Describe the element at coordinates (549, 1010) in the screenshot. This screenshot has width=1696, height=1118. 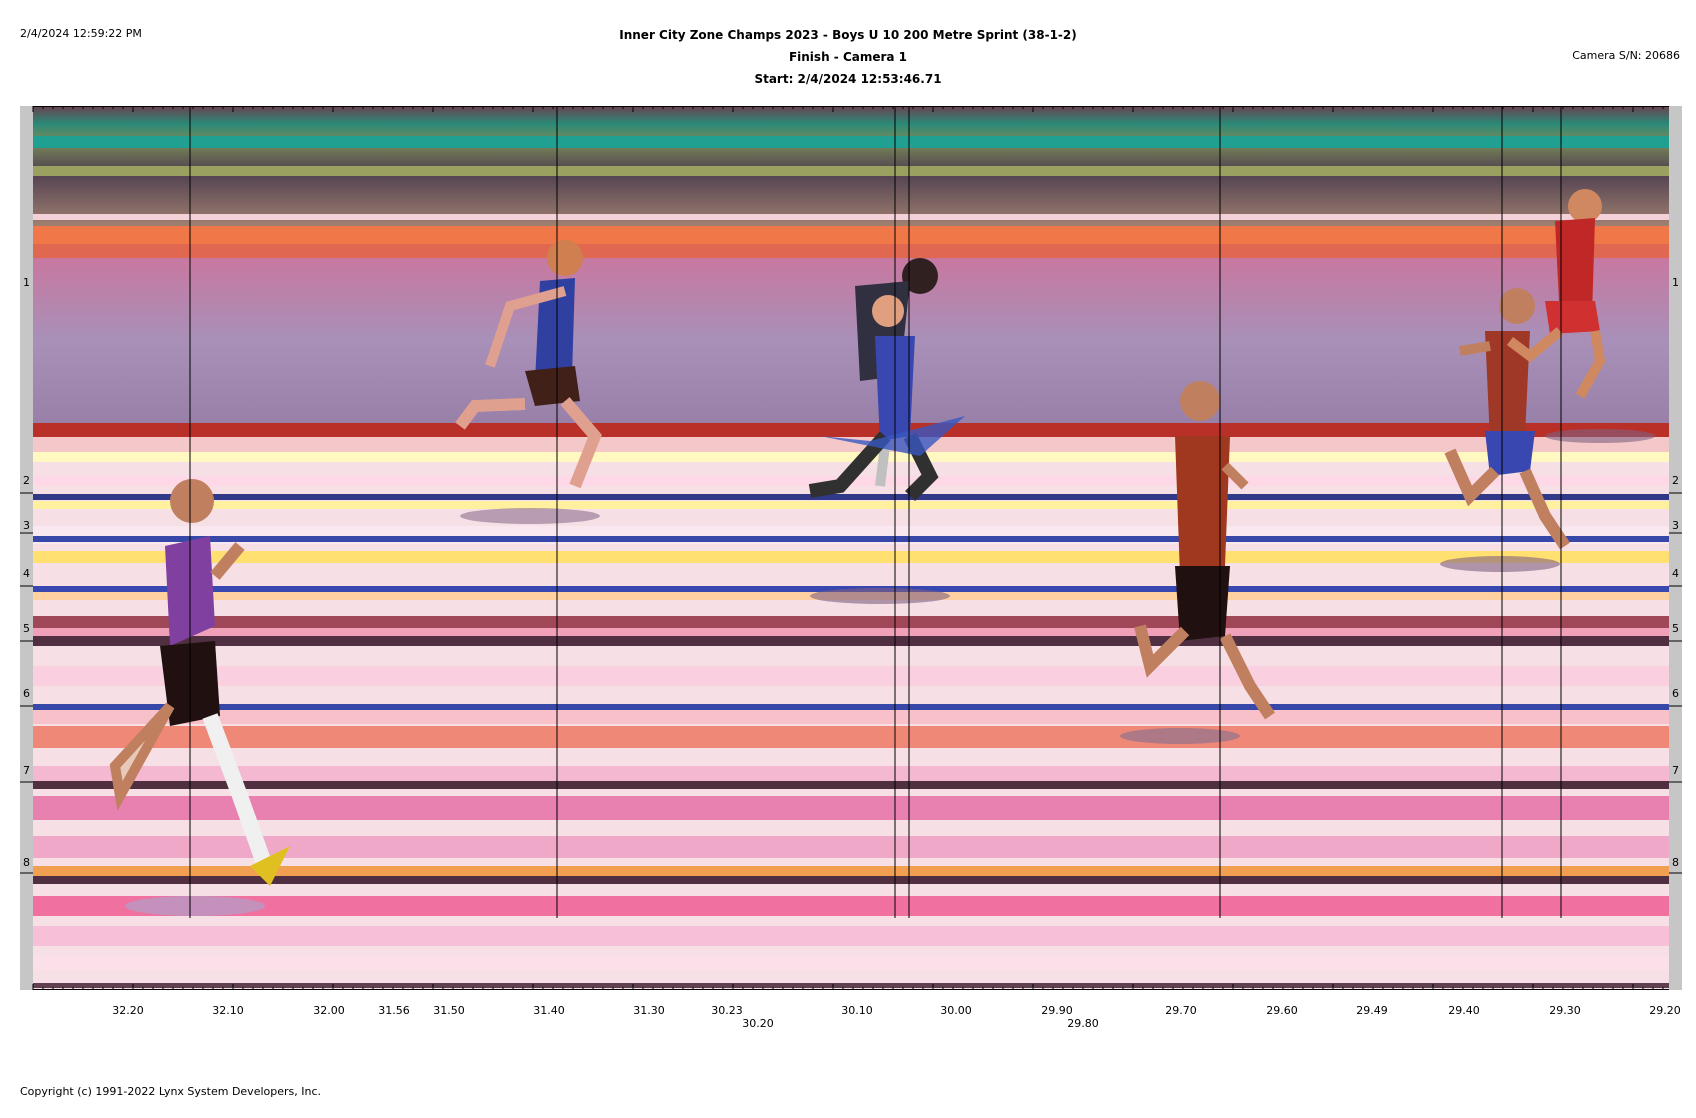
I see `time-label: 31.40` at that location.